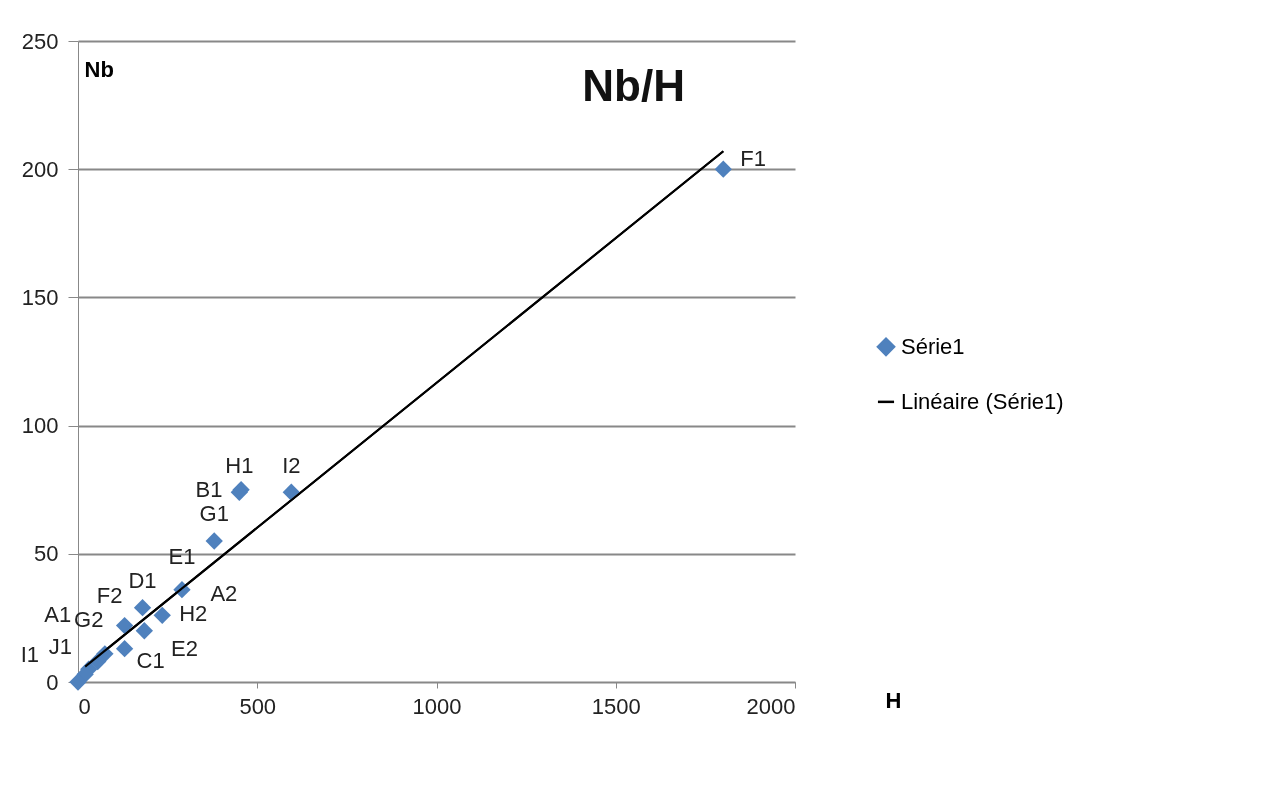 Image resolution: width=1276 pixels, height=785 pixels. Describe the element at coordinates (224, 594) in the screenshot. I see `data-label: A2` at that location.